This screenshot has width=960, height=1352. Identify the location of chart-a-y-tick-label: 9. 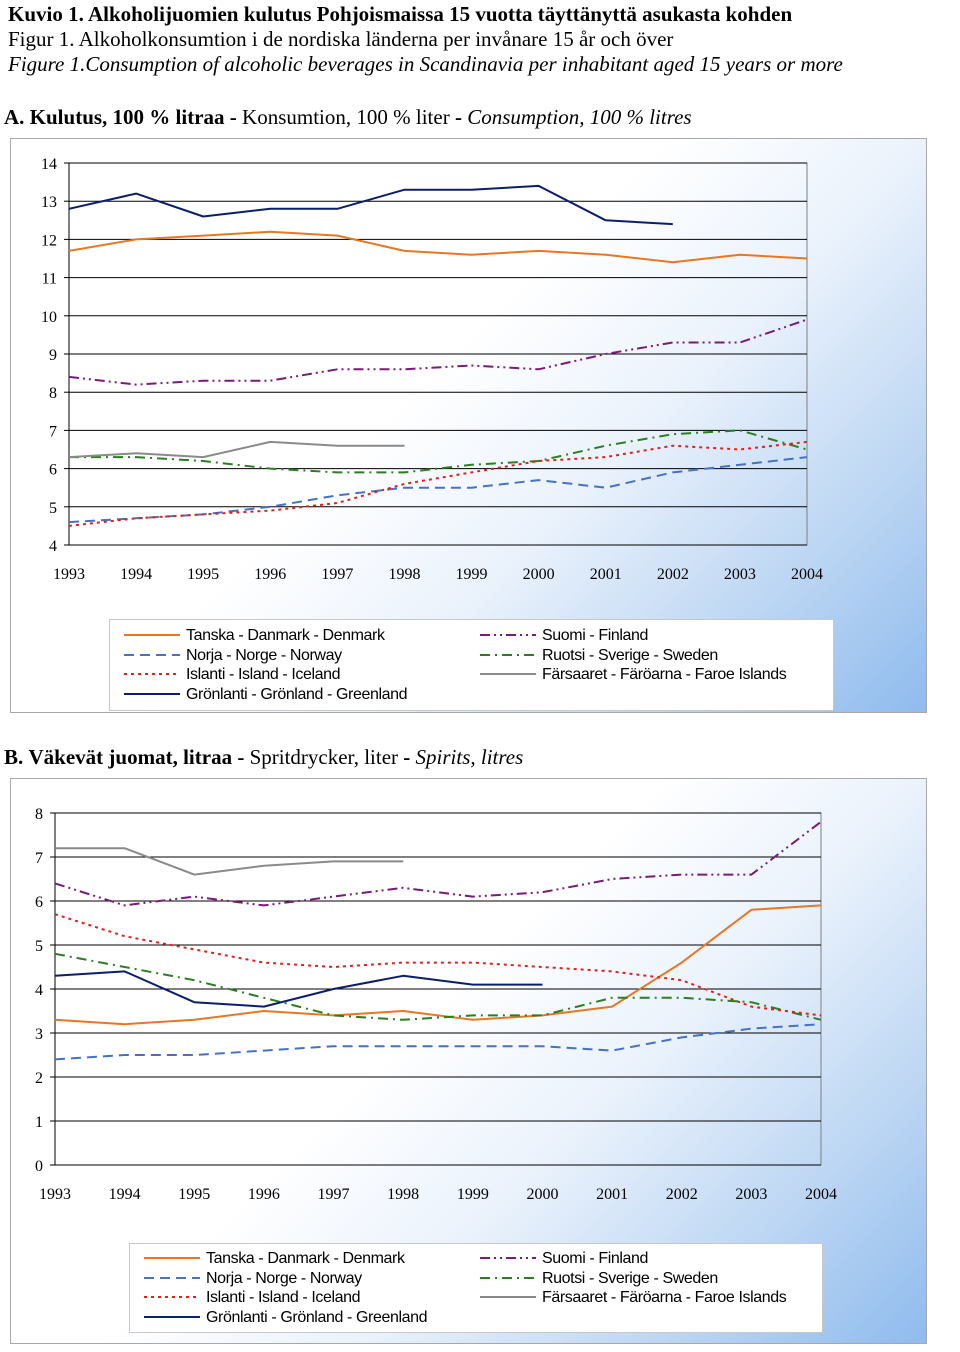
(53, 355).